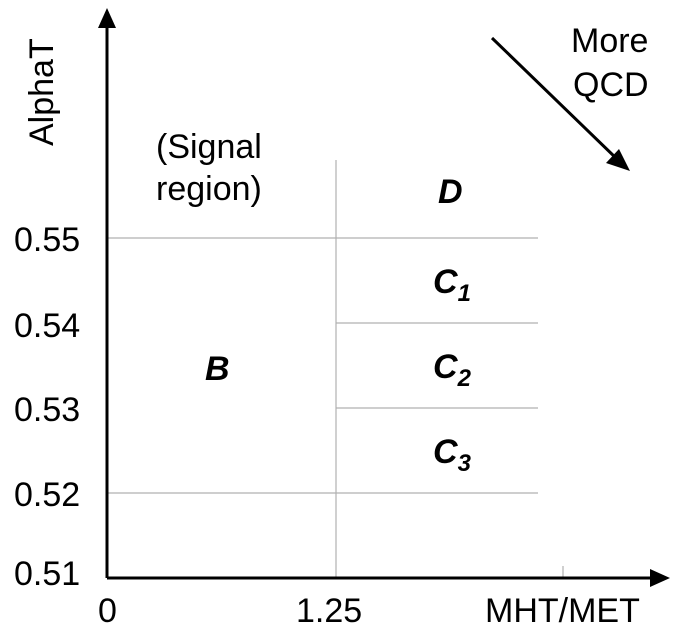 The image size is (684, 637). I want to click on more-qcd-arrowhead, so click(618, 160).